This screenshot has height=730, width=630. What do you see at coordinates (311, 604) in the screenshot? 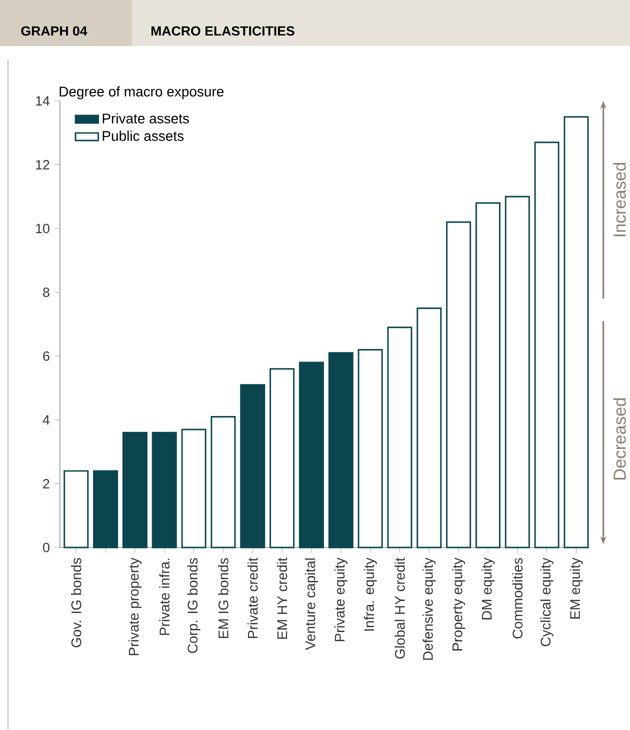
I see `x-tick-label: Venture capital` at bounding box center [311, 604].